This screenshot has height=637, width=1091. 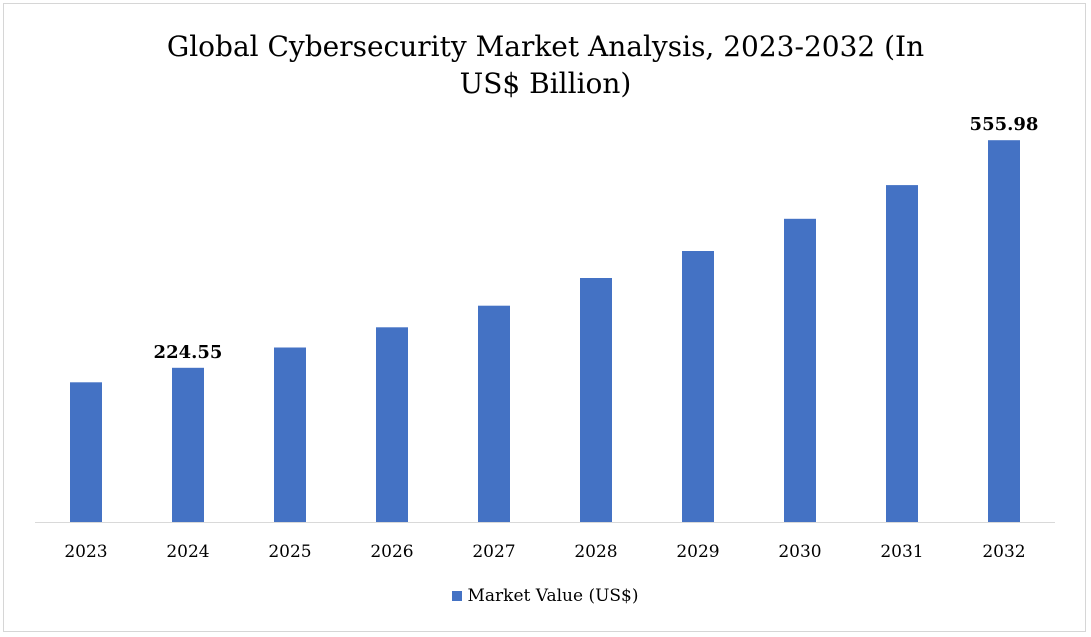 I want to click on bar-2032, so click(x=1004, y=331).